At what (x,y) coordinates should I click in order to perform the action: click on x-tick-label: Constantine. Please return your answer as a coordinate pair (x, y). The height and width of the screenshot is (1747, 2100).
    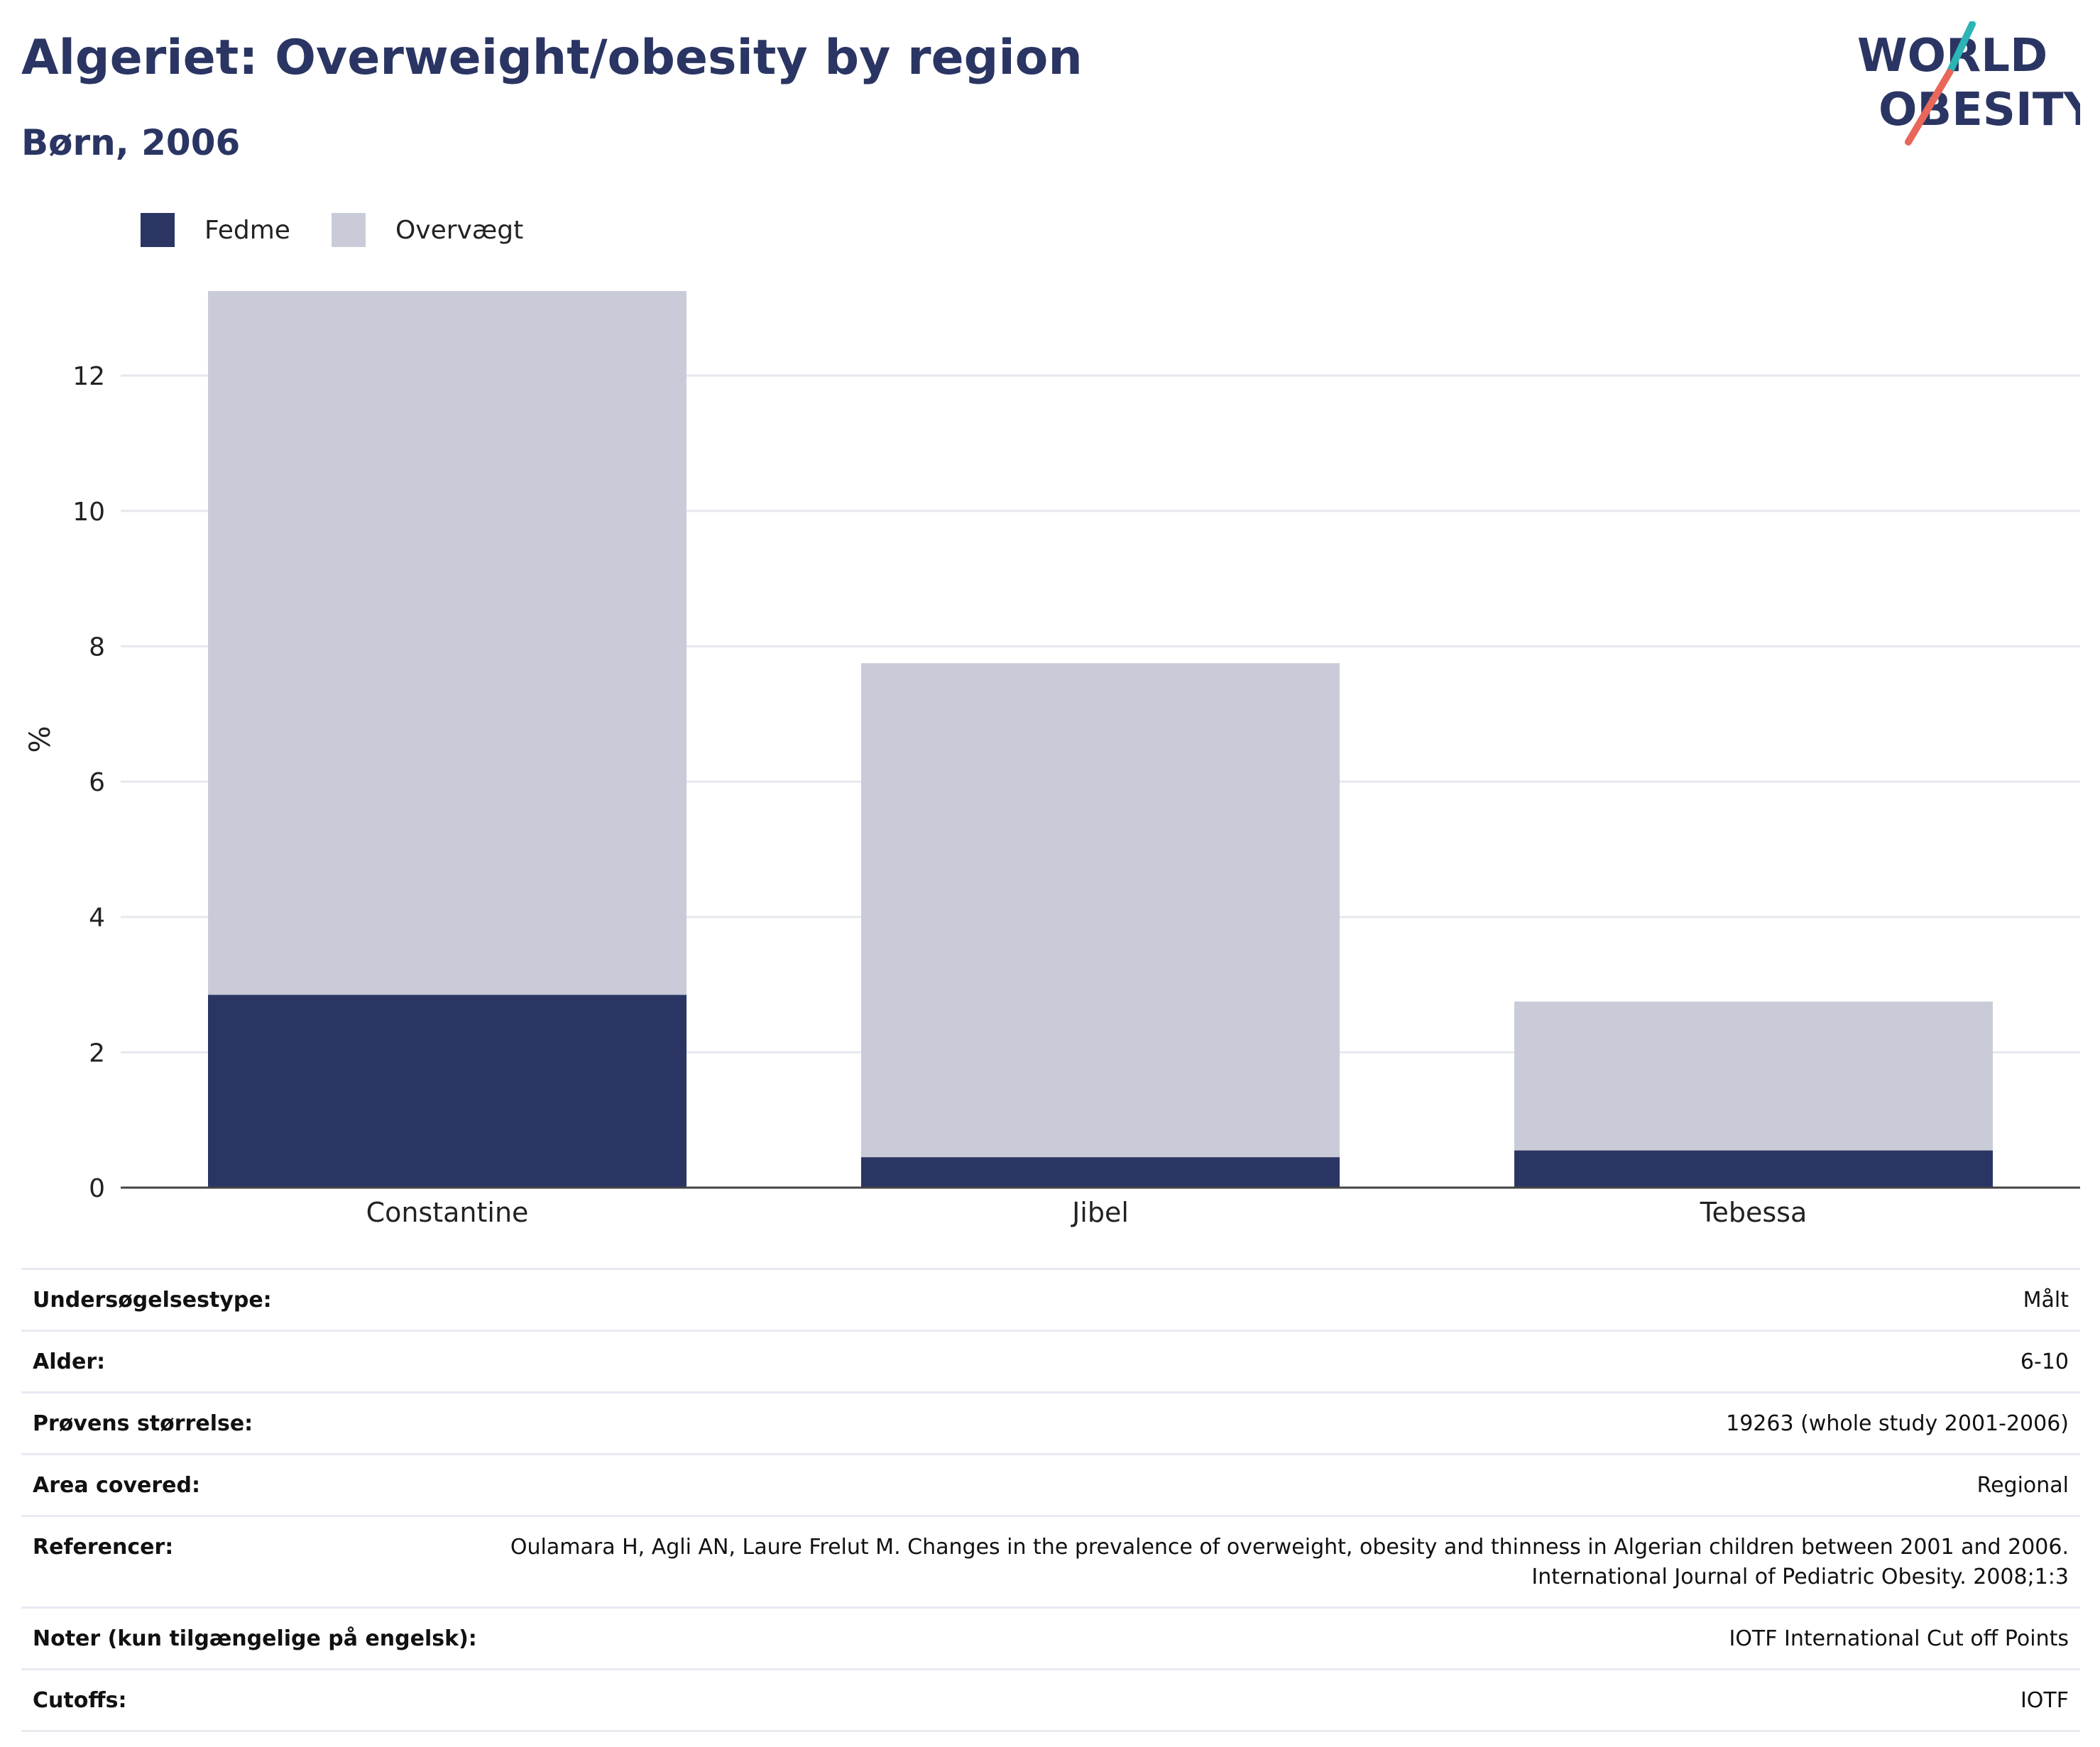
    Looking at the image, I should click on (447, 1212).